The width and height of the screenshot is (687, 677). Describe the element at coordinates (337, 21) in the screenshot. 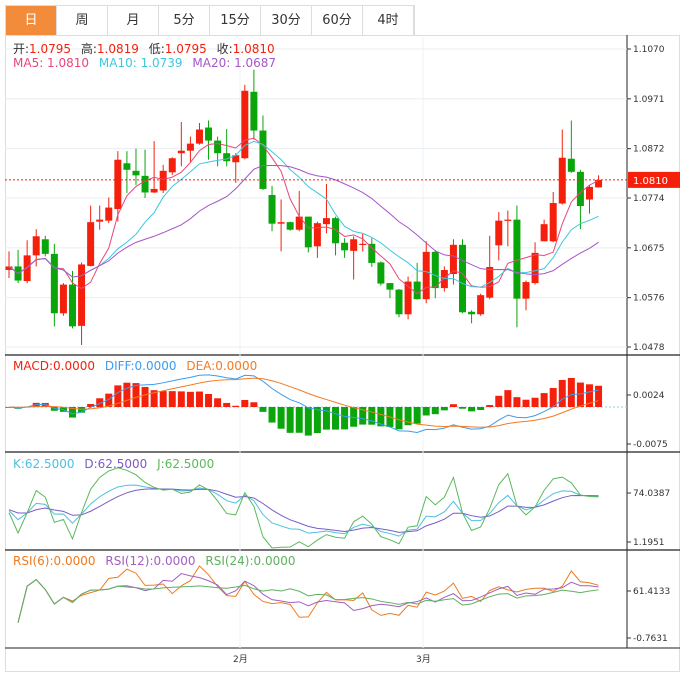

I see `tab-6: 60分` at that location.